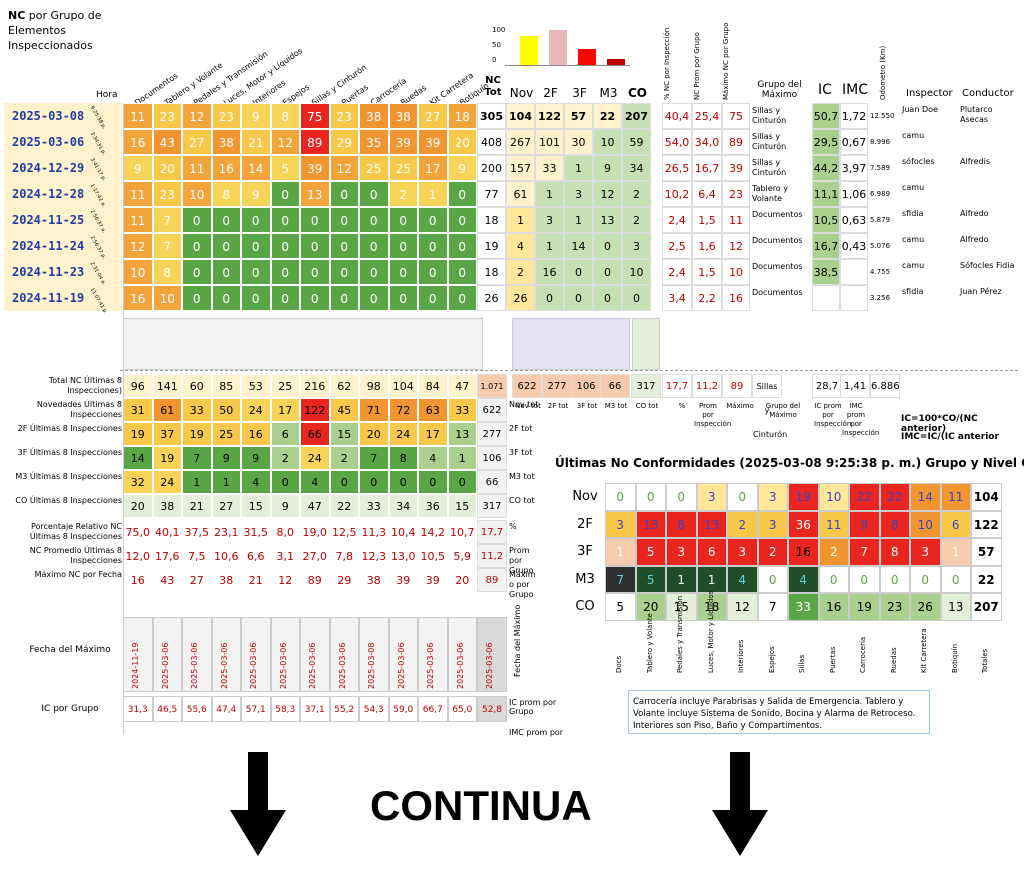  Describe the element at coordinates (742, 607) in the screenshot. I see `ultimas-cell: 12` at that location.